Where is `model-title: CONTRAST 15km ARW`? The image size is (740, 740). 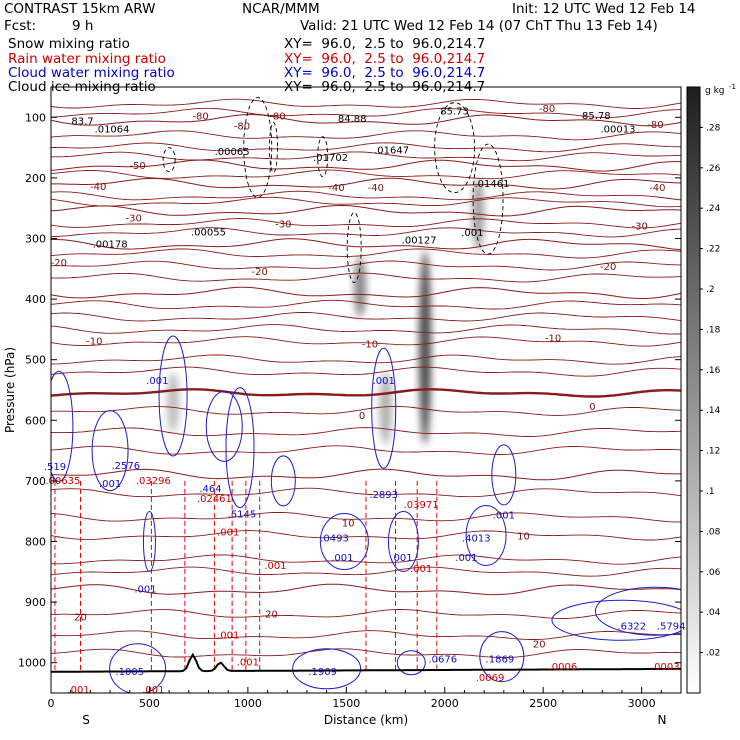
model-title: CONTRAST 15km ARW is located at coordinates (80, 9).